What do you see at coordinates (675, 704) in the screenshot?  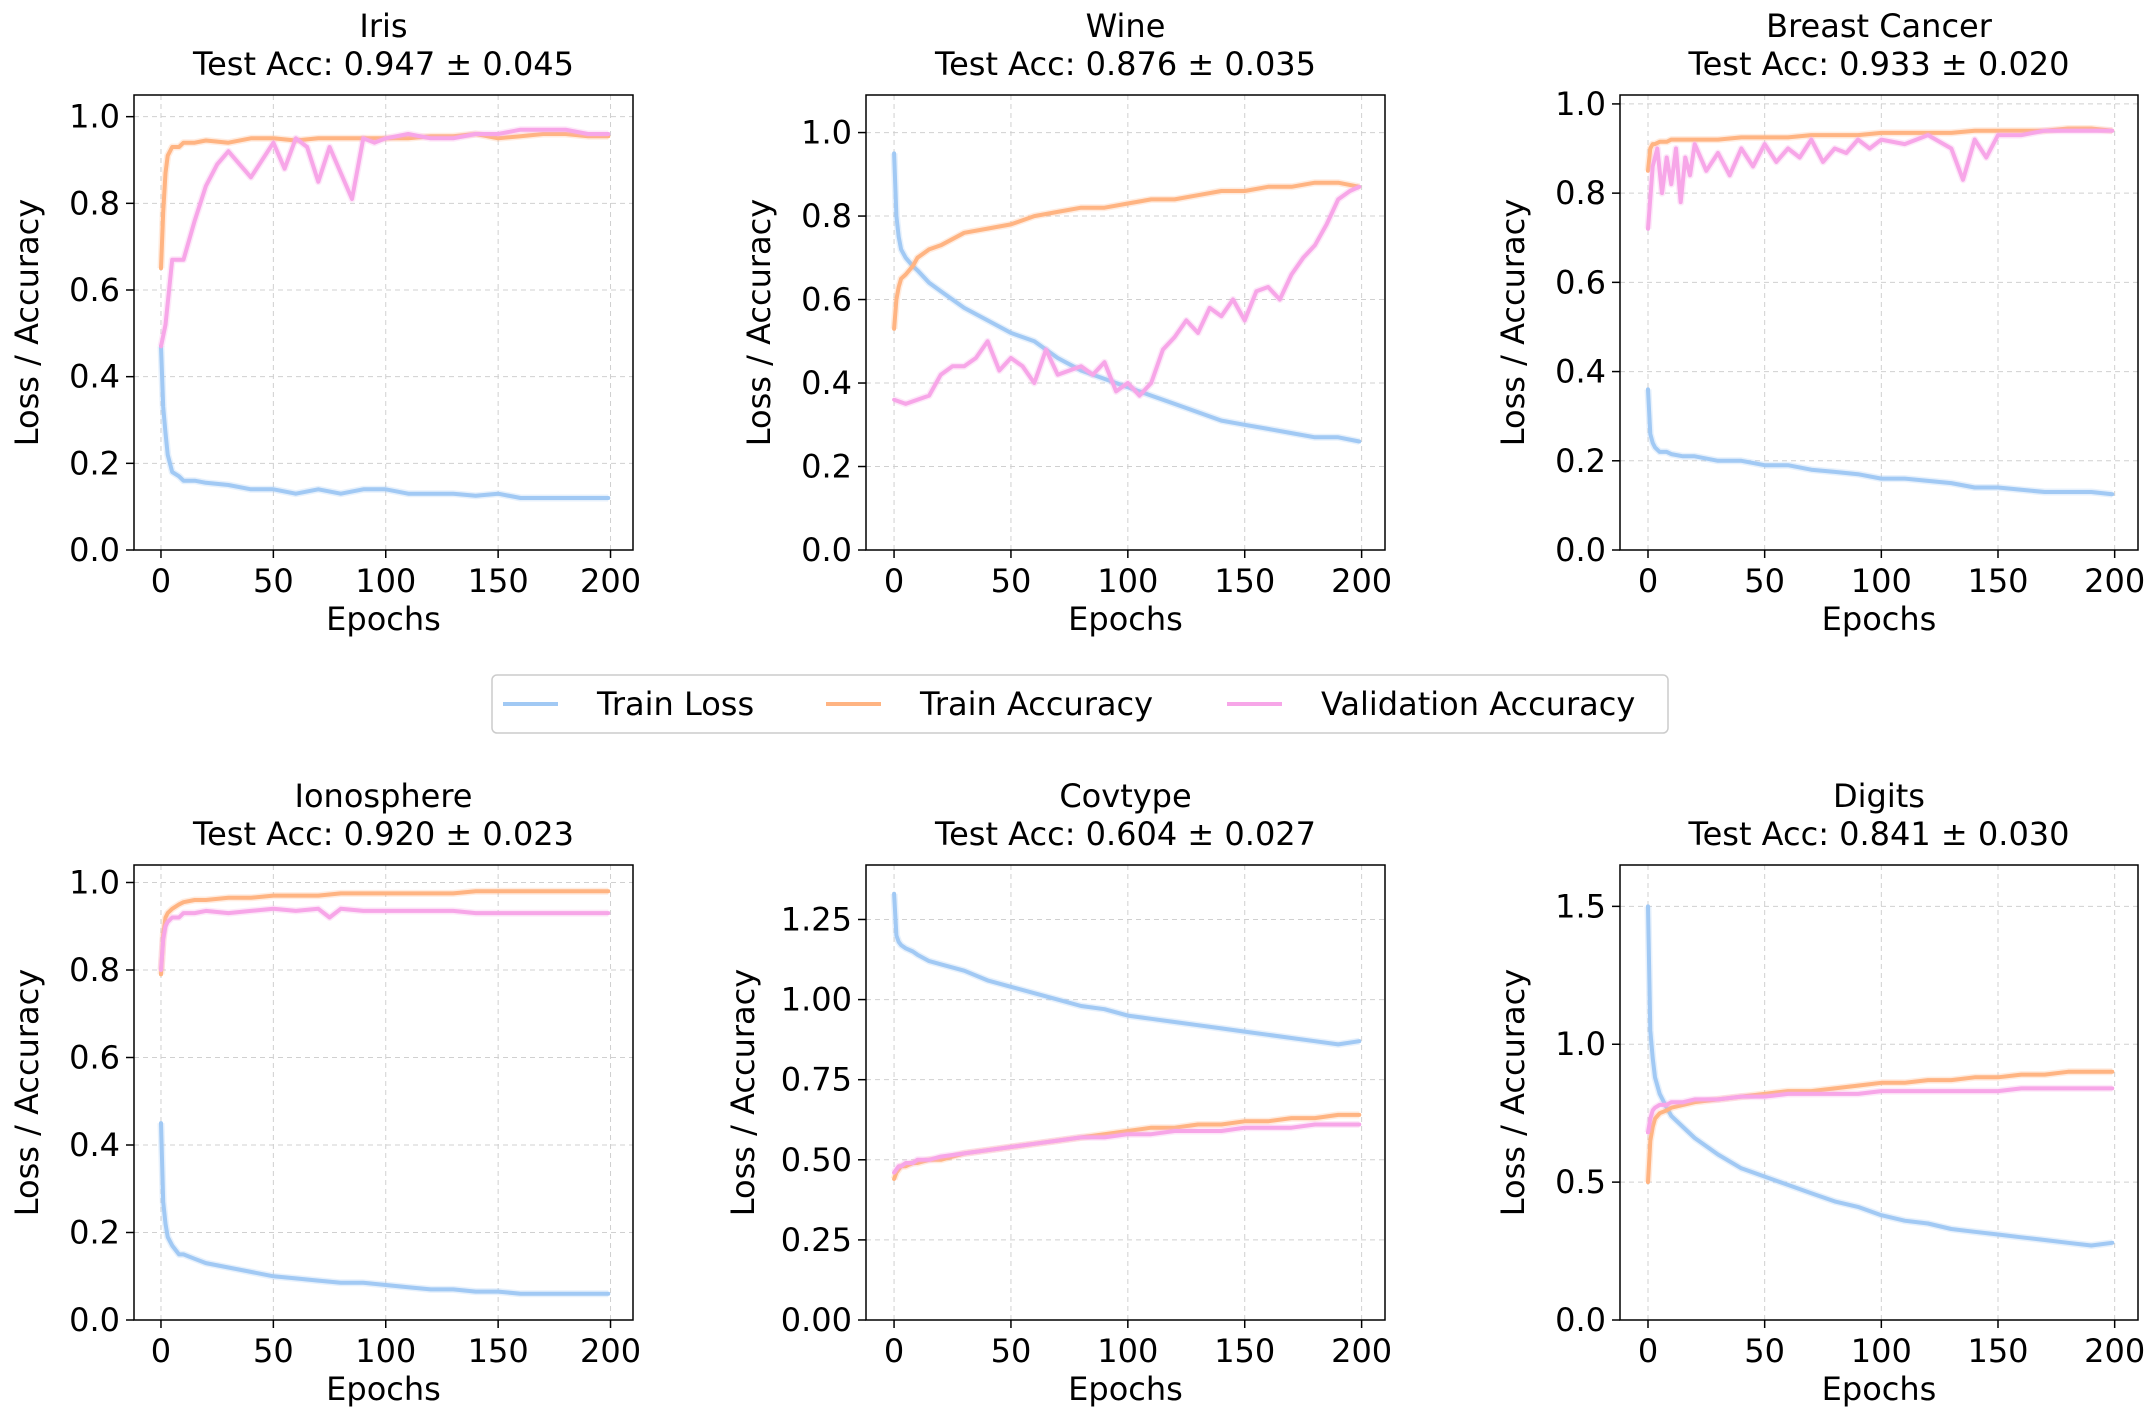 I see `legend-label: Train Loss` at bounding box center [675, 704].